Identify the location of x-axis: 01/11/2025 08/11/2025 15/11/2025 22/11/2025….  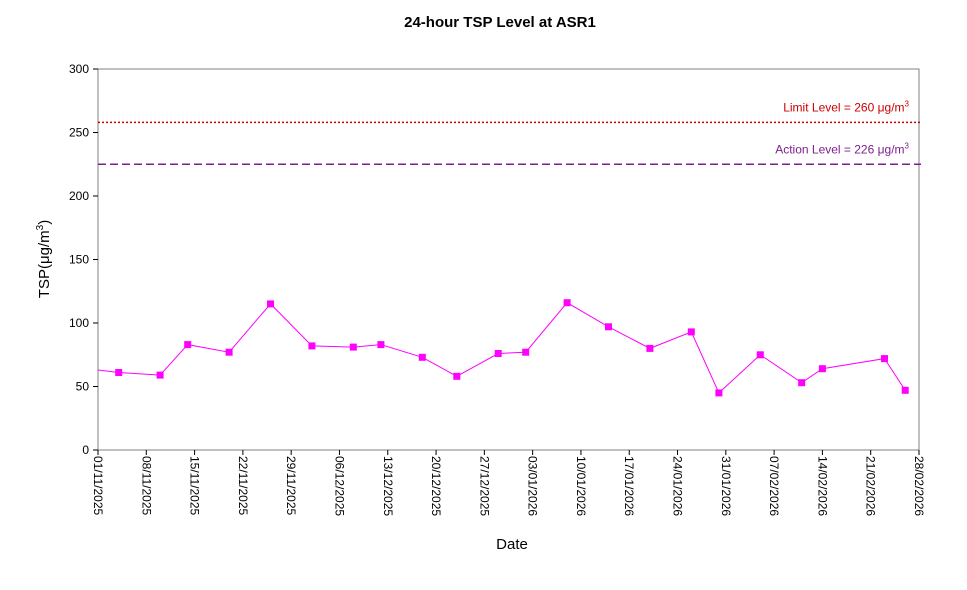
(508, 483).